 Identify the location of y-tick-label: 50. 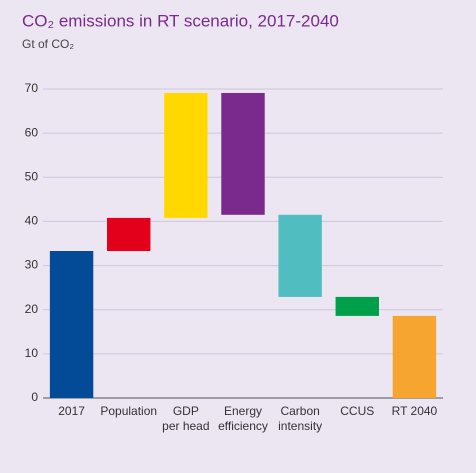
(32, 176).